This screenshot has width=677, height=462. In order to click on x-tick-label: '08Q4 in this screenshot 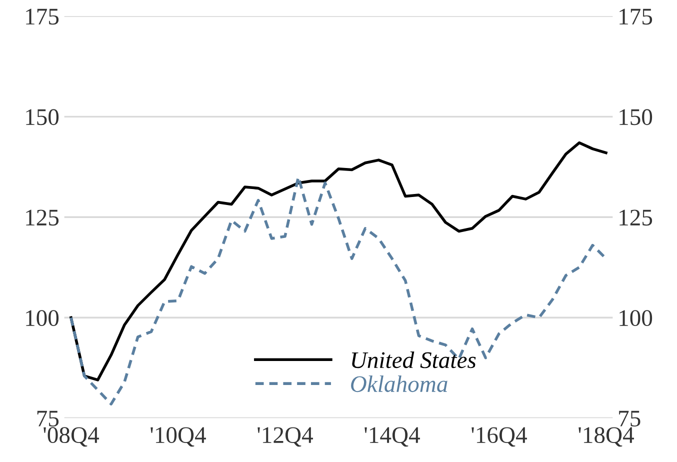, I will do `click(71, 437)`.